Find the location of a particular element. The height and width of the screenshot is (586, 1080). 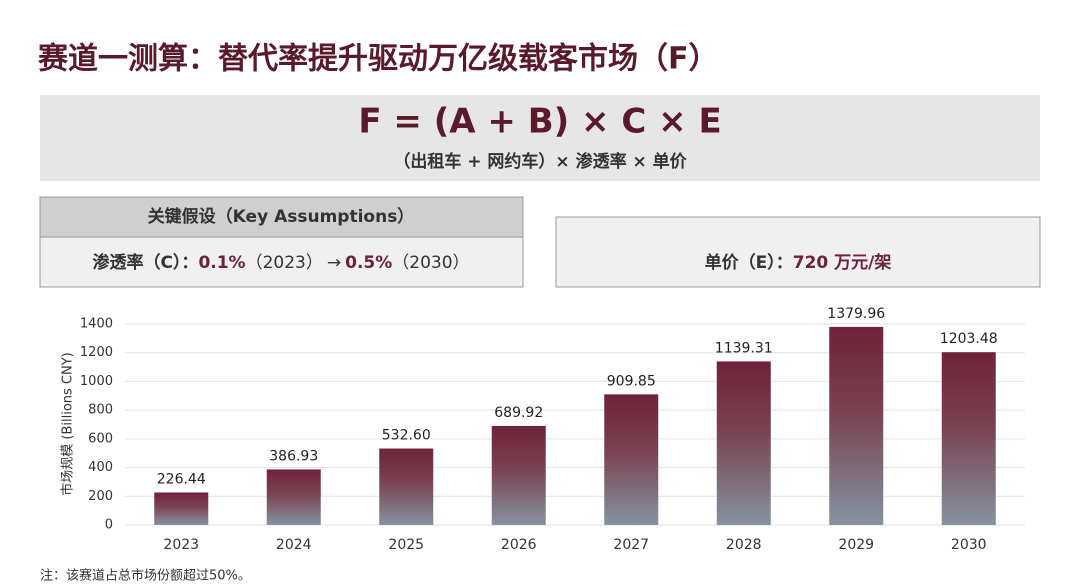

formula-description: （出租车 + 网约车）× 渗透率 × 单价 is located at coordinates (540, 161).